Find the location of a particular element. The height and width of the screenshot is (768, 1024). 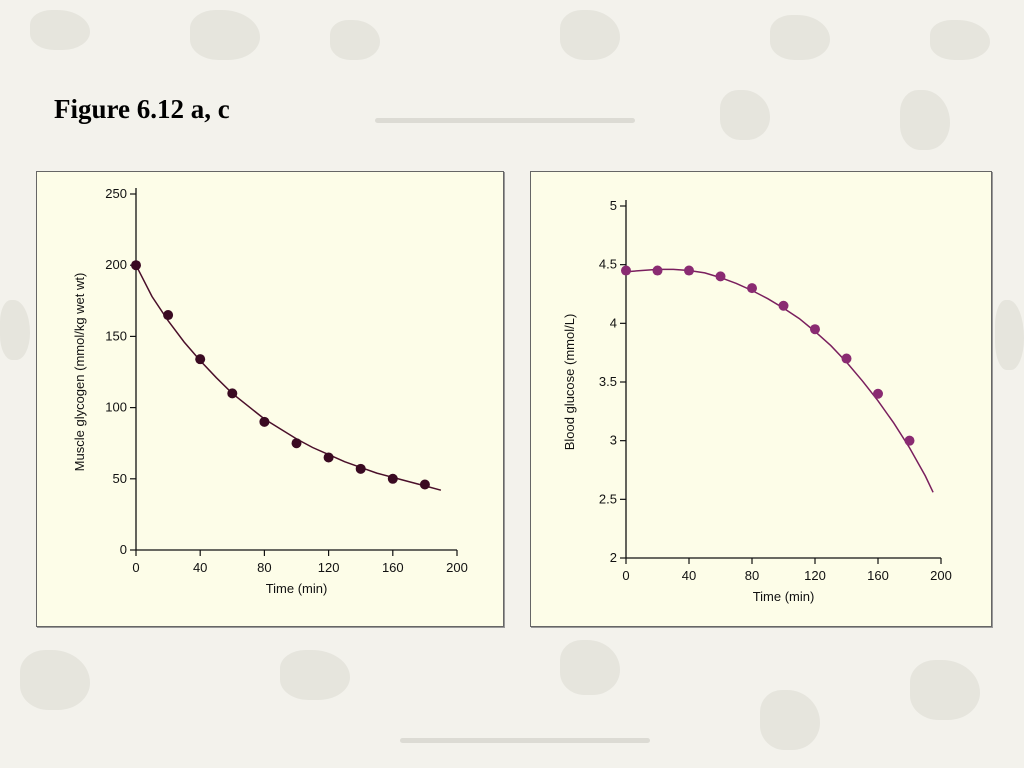

y-tick-label: 4 is located at coordinates (613, 322).